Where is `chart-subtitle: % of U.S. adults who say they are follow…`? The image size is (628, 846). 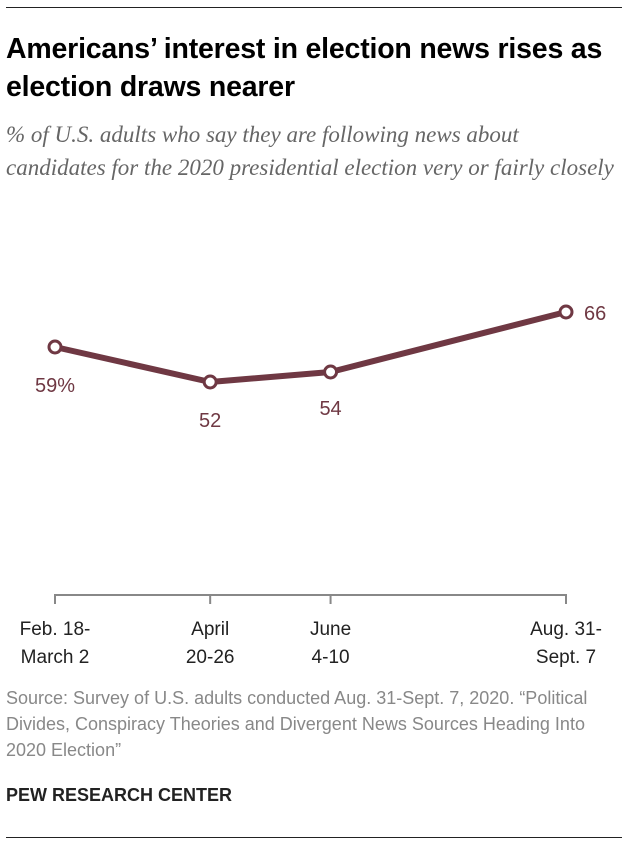
chart-subtitle: % of U.S. adults who say they are follow… is located at coordinates (310, 151).